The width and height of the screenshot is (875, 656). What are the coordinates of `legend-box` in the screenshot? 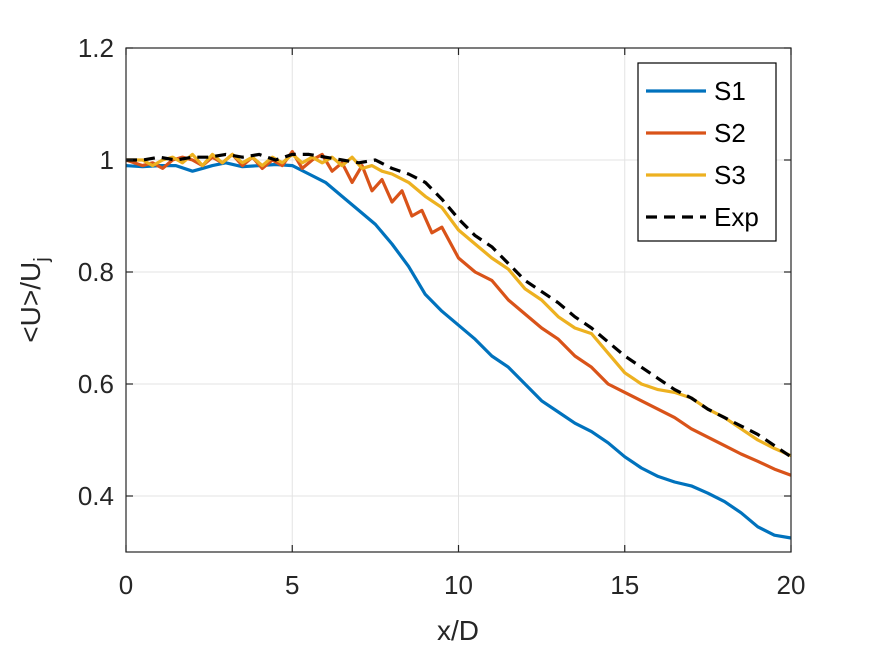 It's located at (707, 152).